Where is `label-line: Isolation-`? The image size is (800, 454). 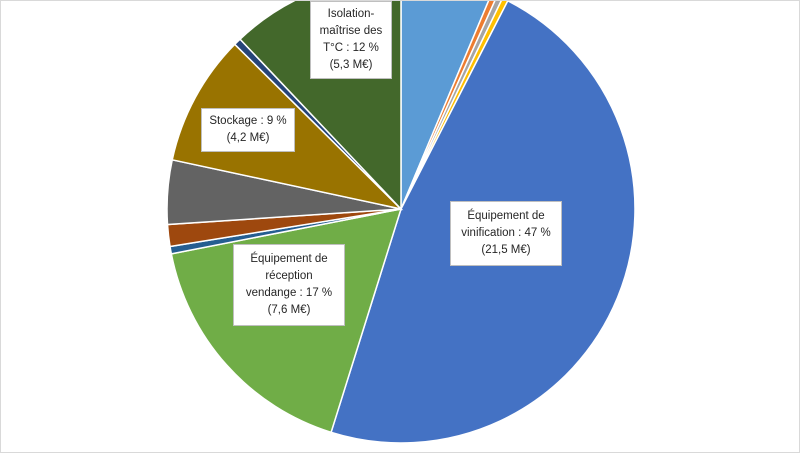 label-line: Isolation- is located at coordinates (351, 14).